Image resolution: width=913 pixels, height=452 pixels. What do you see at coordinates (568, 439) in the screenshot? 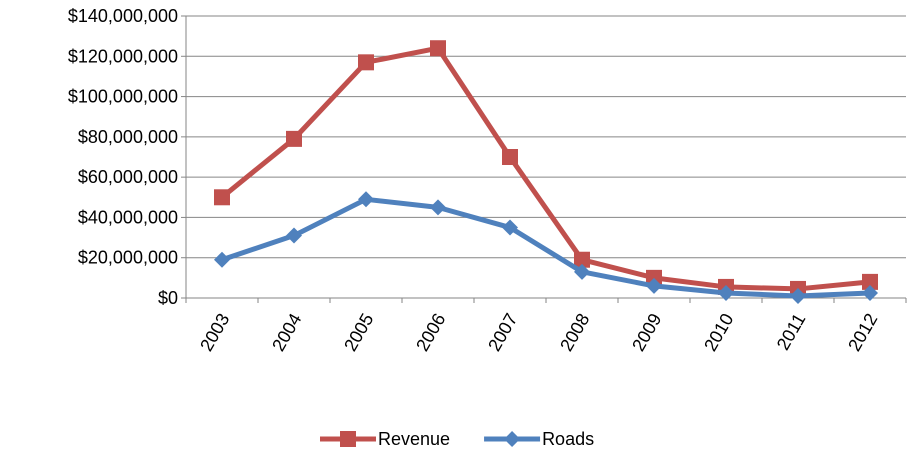
I see `legend-label: Roads` at bounding box center [568, 439].